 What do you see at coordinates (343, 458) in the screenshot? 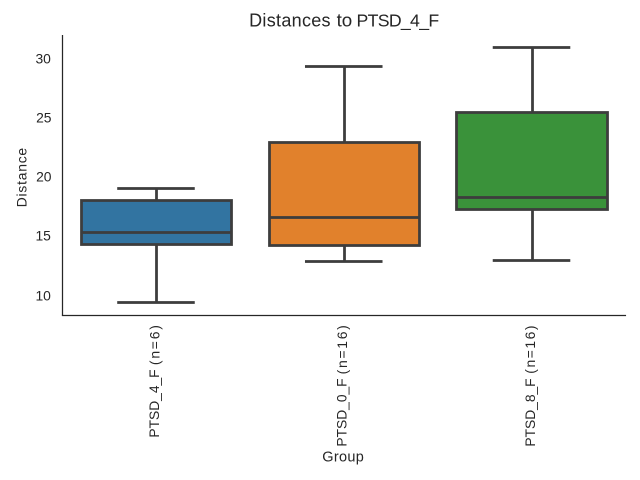
I see `svg-text: Group` at bounding box center [343, 458].